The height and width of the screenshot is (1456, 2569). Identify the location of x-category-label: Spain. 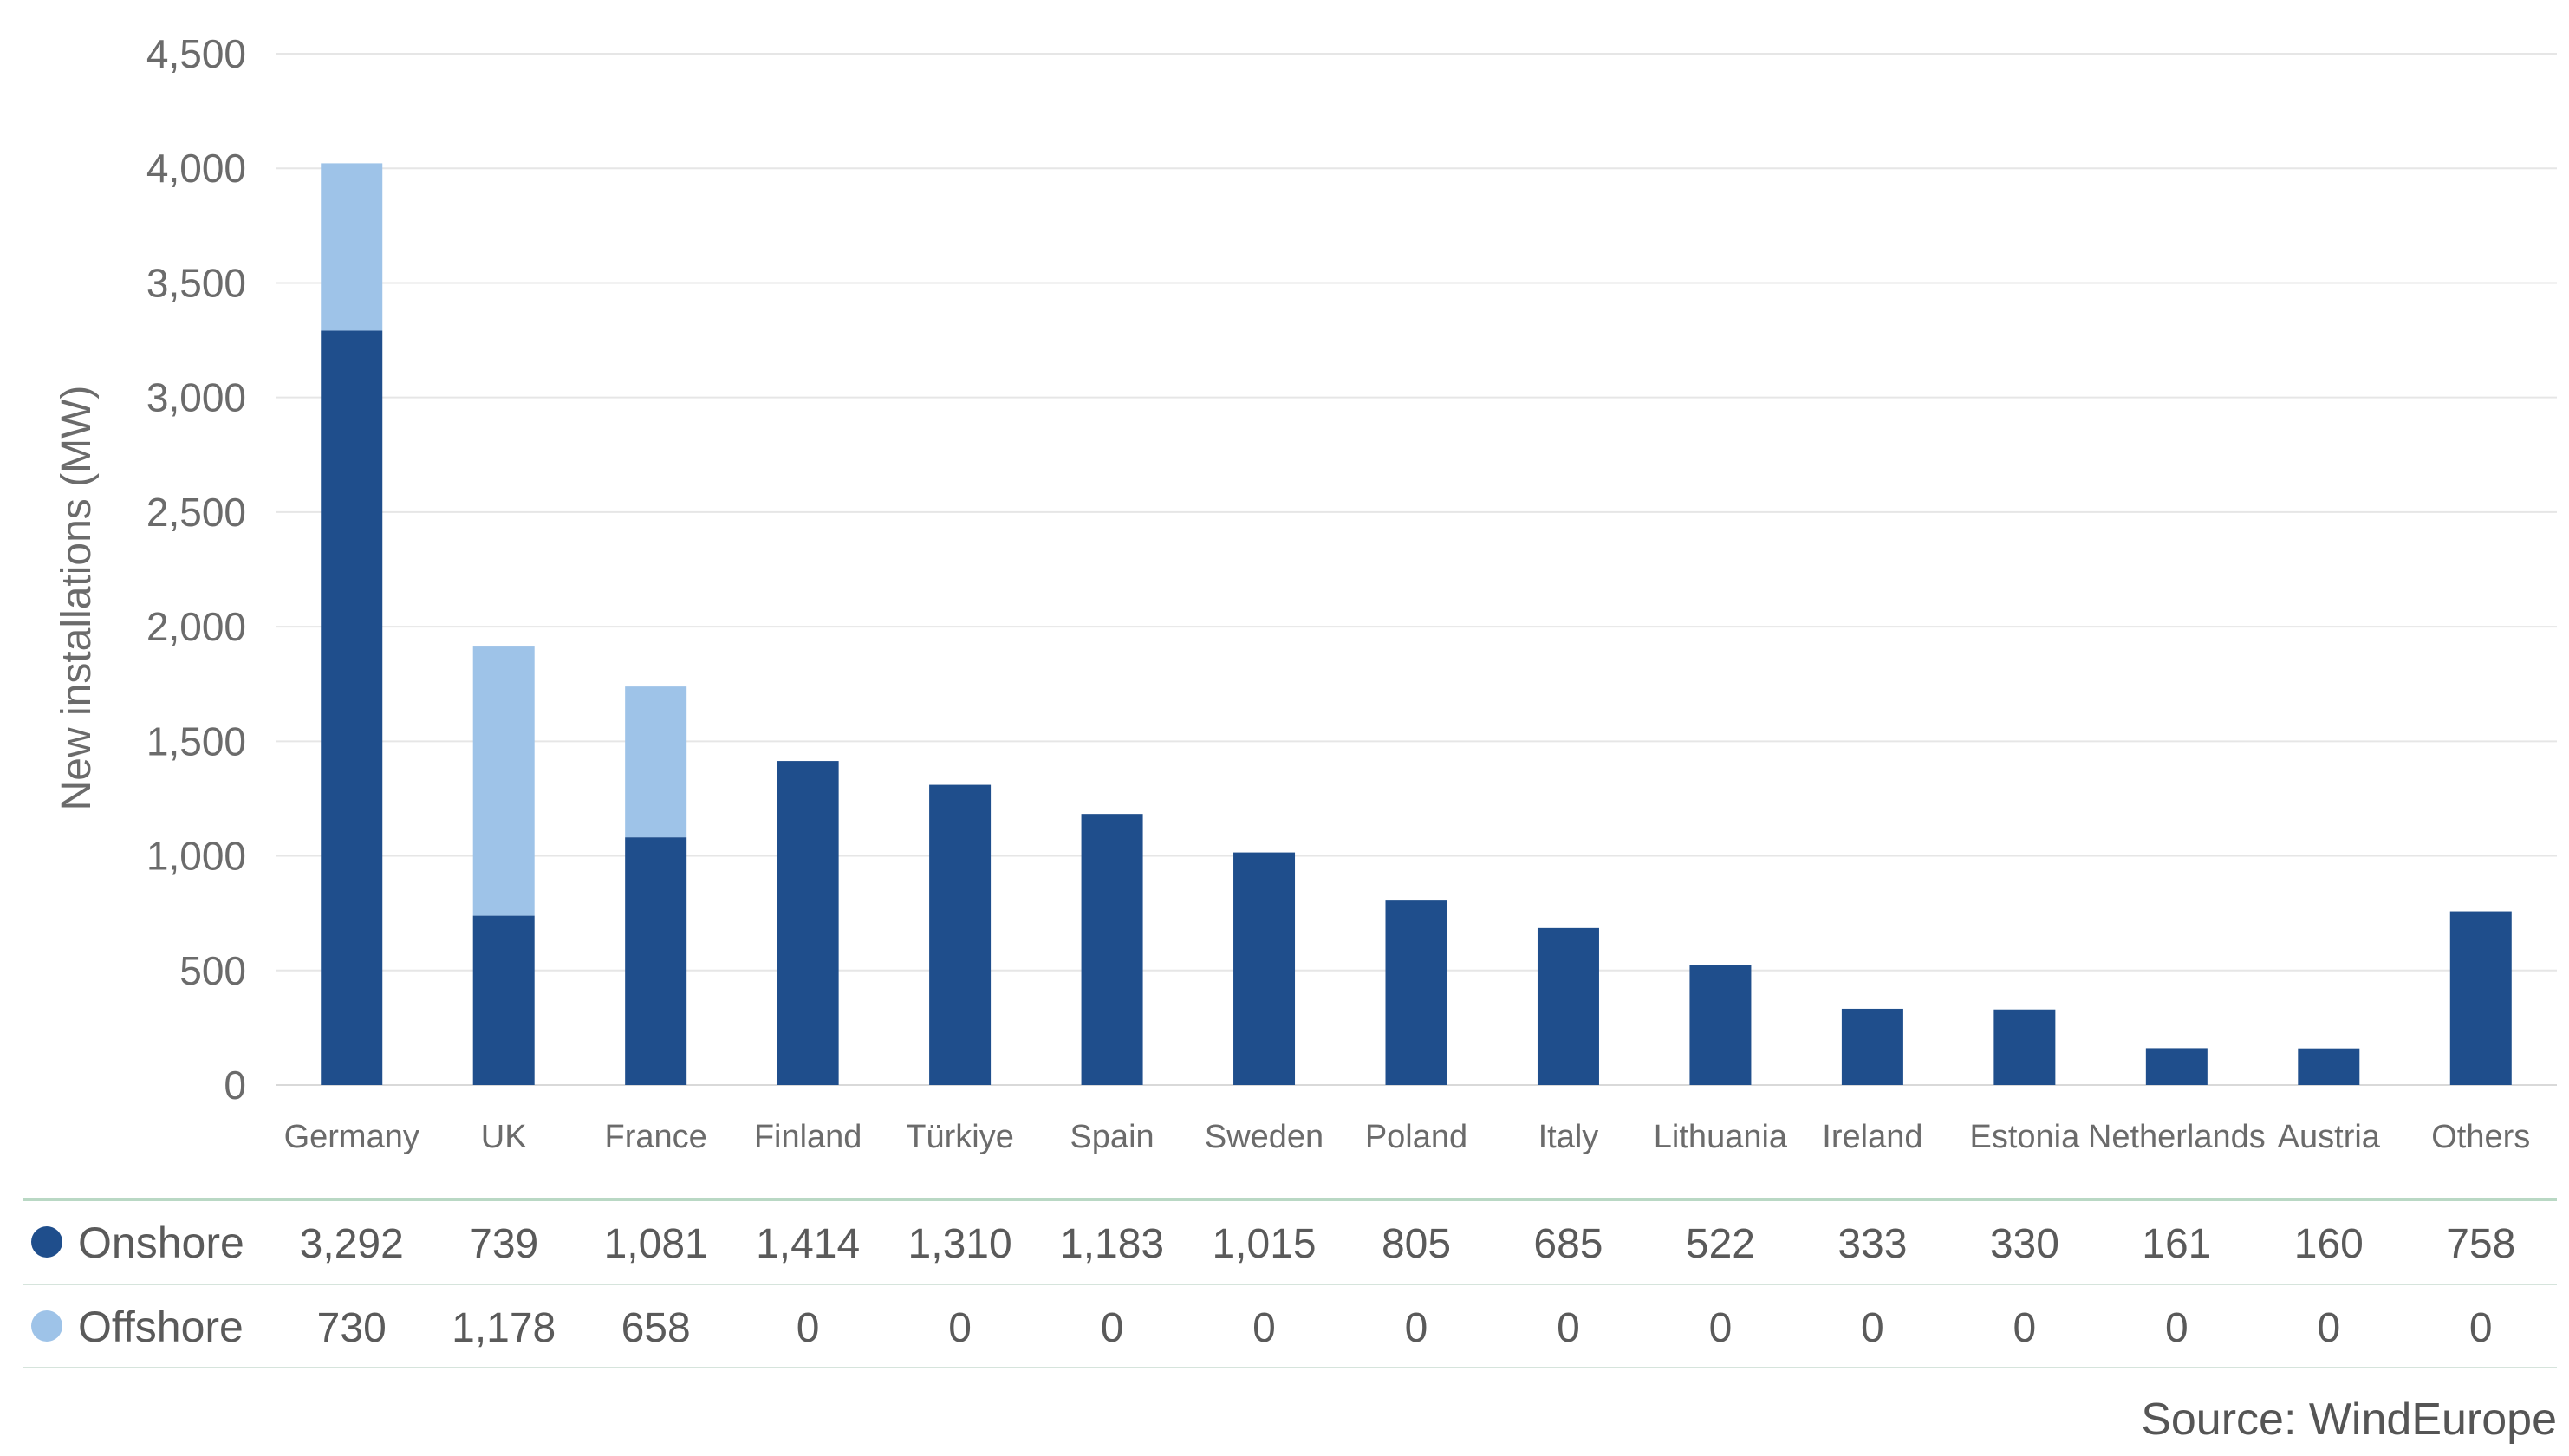
(1112, 1137).